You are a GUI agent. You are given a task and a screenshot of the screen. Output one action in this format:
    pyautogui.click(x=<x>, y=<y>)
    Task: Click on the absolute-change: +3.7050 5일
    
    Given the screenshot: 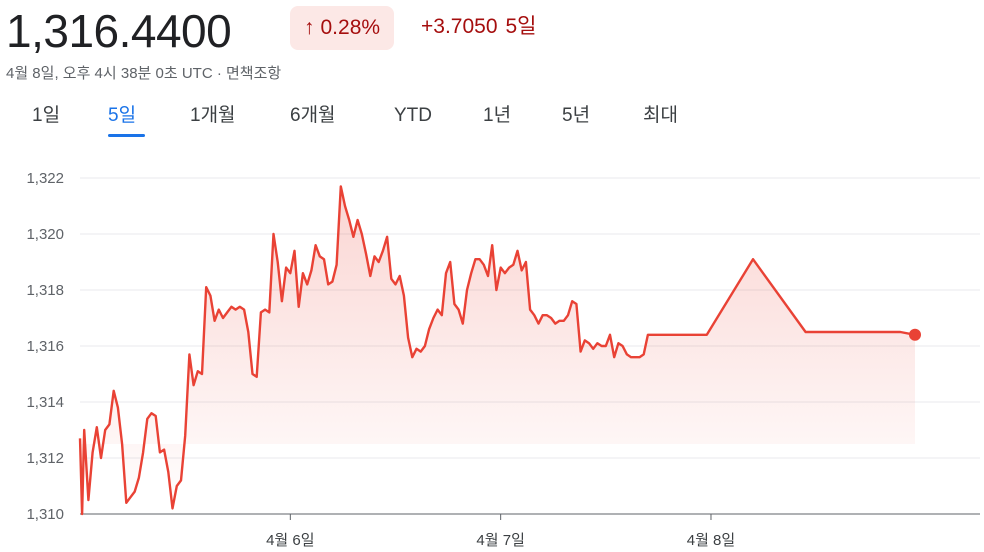 What is the action you would take?
    pyautogui.click(x=483, y=27)
    